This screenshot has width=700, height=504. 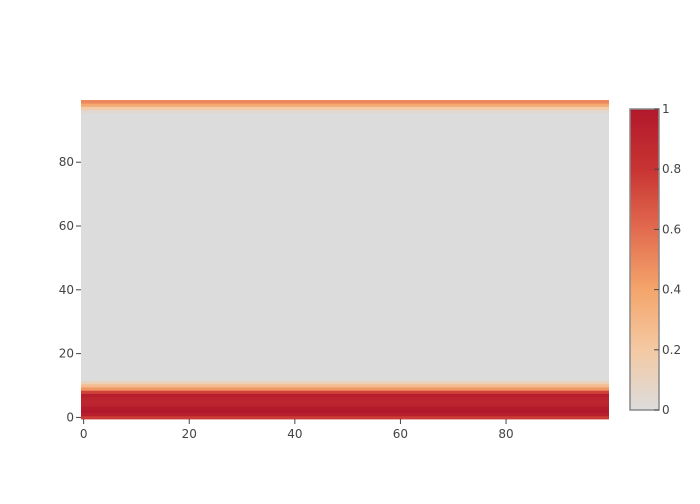 I want to click on colorbar-tick-label: 0.4, so click(x=671, y=290).